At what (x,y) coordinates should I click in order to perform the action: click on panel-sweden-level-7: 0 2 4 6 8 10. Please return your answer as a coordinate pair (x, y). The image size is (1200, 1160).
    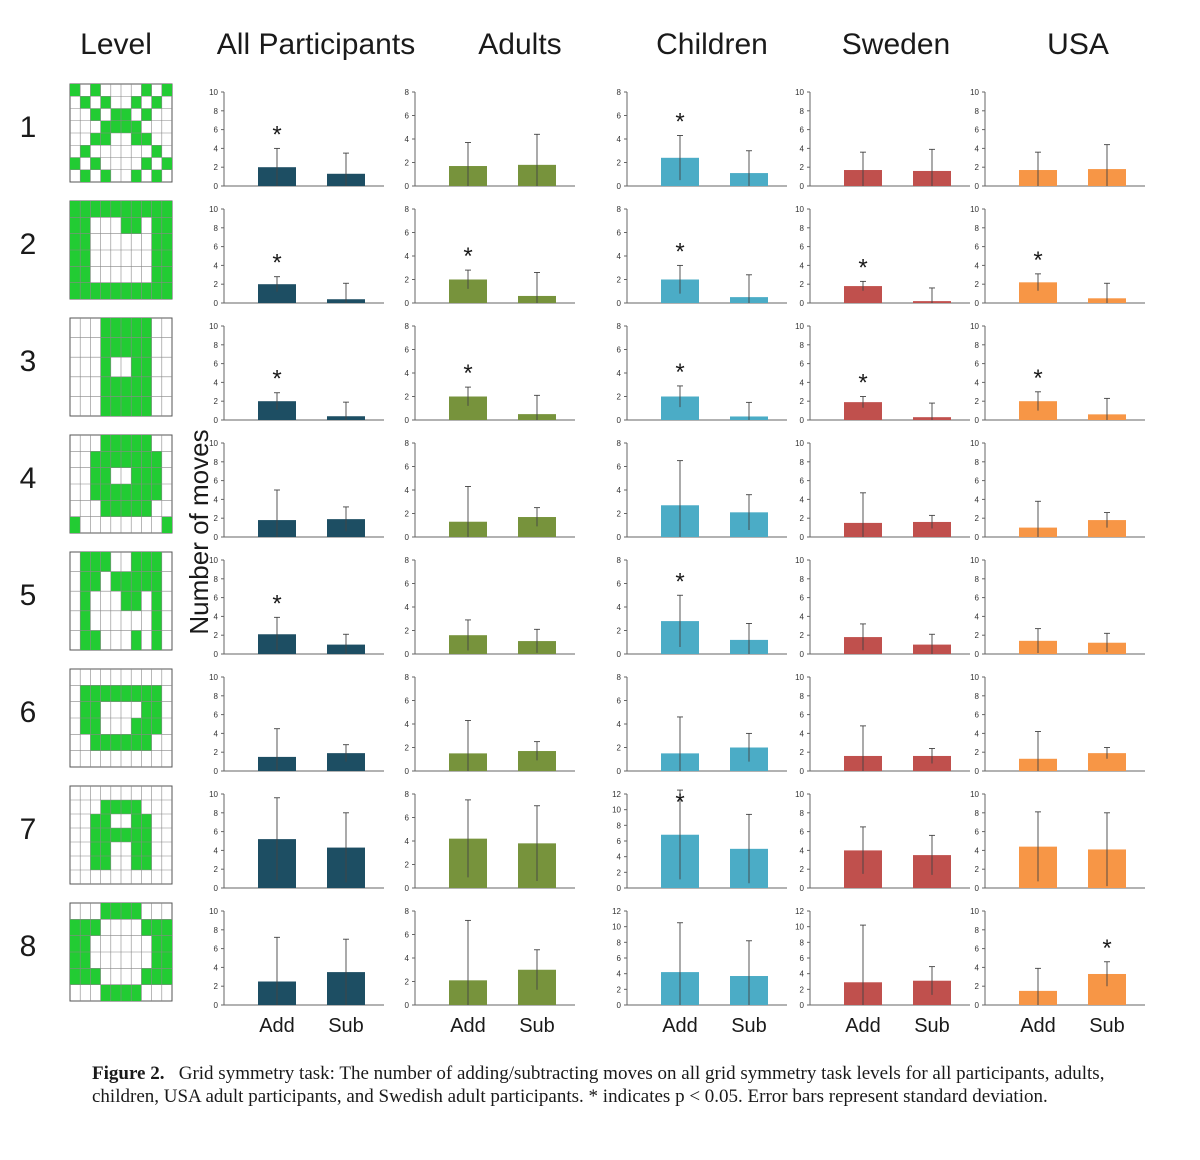
    Looking at the image, I should click on (882, 841).